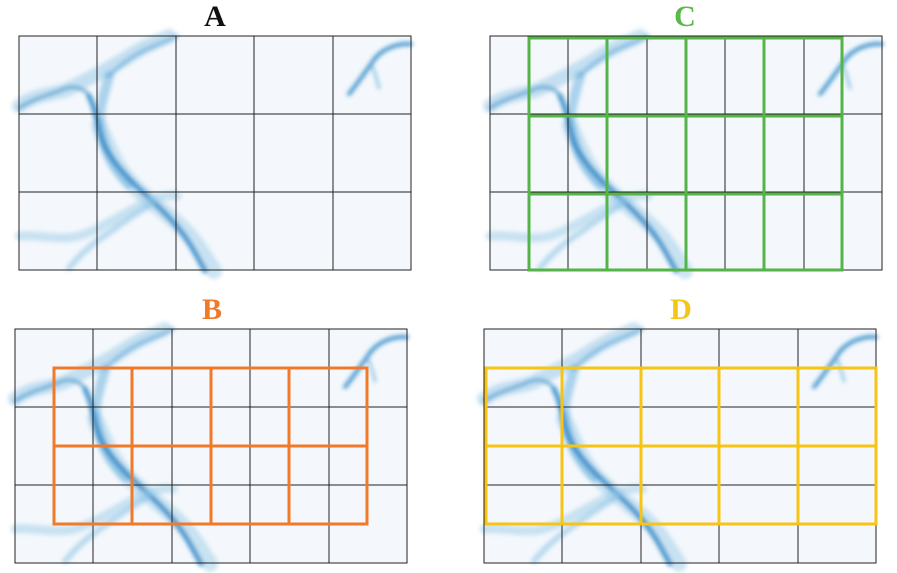 Image resolution: width=897 pixels, height=573 pixels. I want to click on yellow-shifted-grid, so click(681, 446).